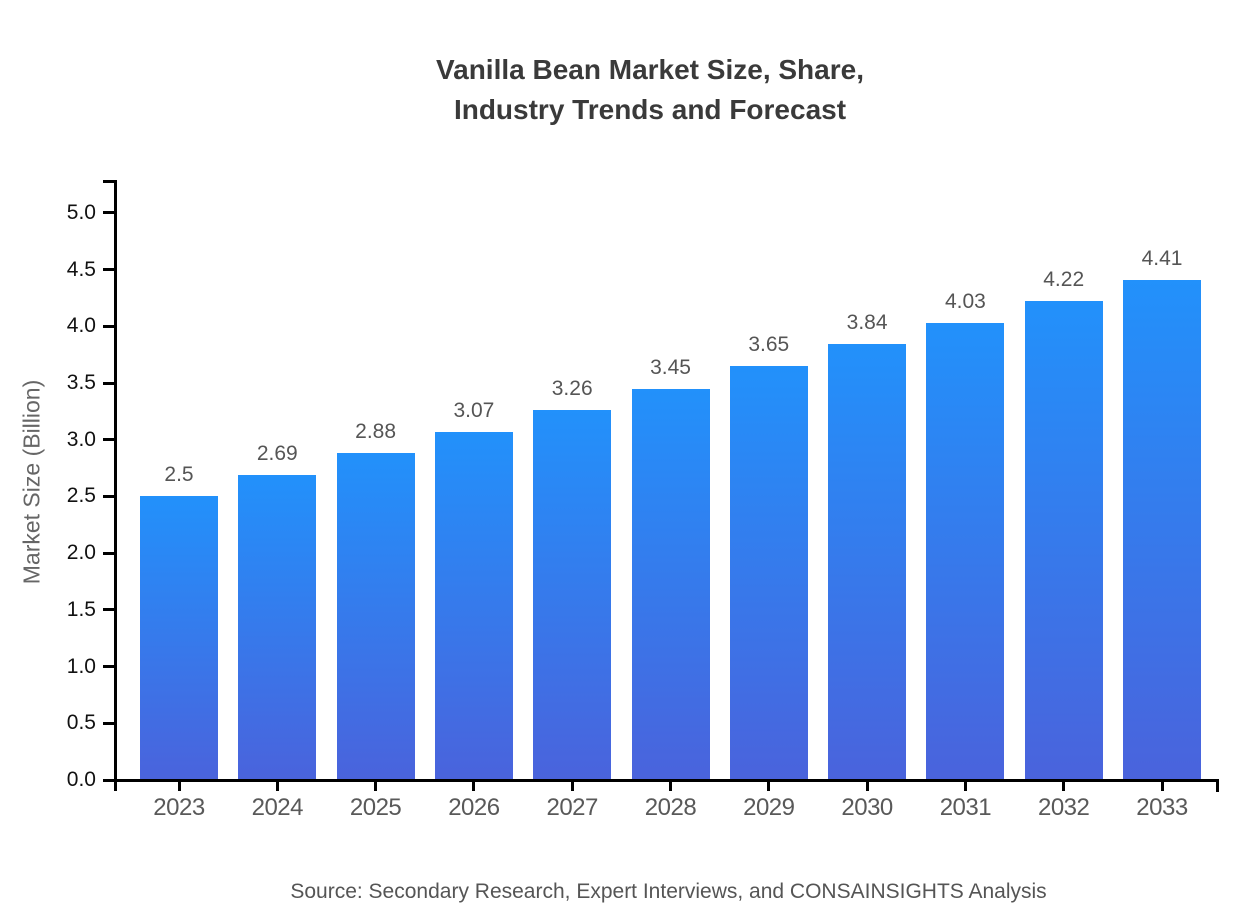  What do you see at coordinates (81, 723) in the screenshot?
I see `y-tick-label: 0.5` at bounding box center [81, 723].